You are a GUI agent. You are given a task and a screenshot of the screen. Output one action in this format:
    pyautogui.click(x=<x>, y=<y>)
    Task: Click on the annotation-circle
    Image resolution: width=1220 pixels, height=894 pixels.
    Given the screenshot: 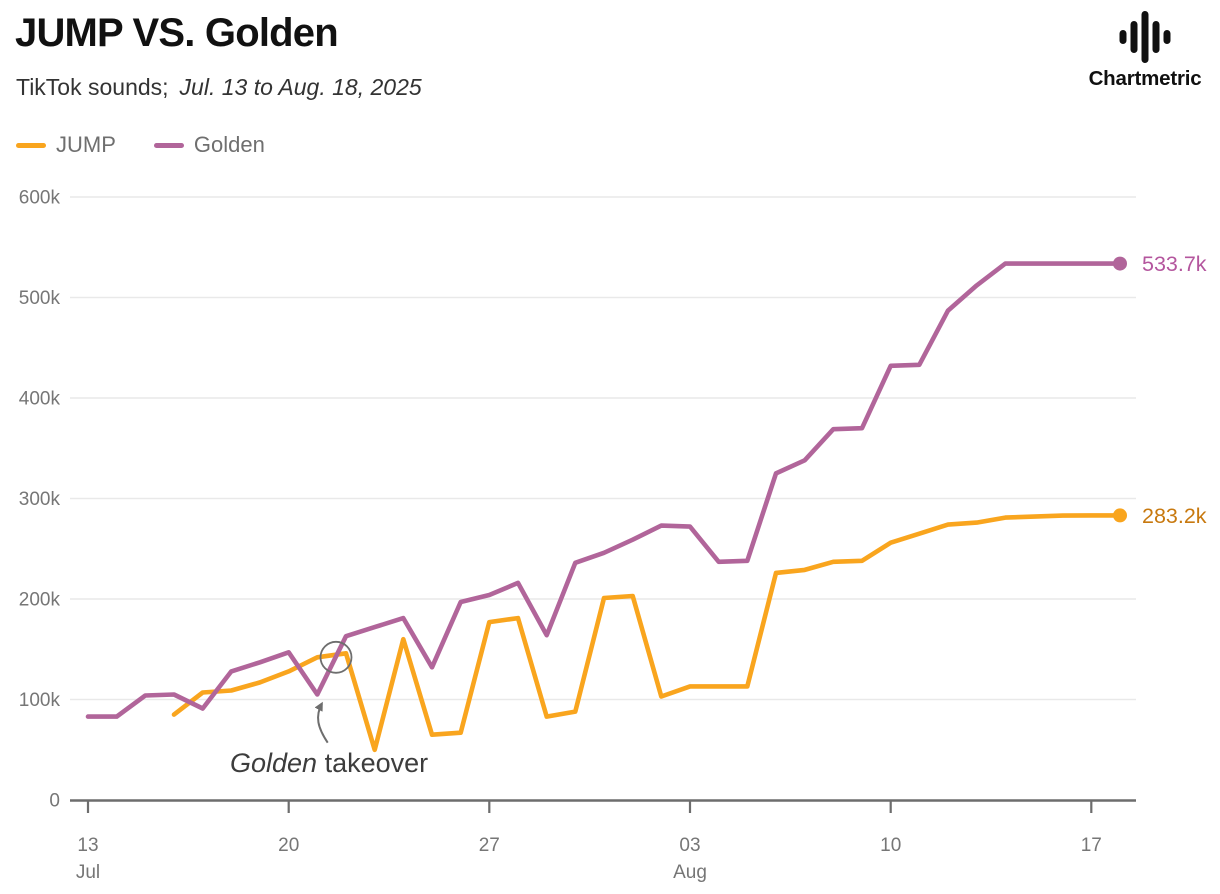 What is the action you would take?
    pyautogui.click(x=336, y=657)
    